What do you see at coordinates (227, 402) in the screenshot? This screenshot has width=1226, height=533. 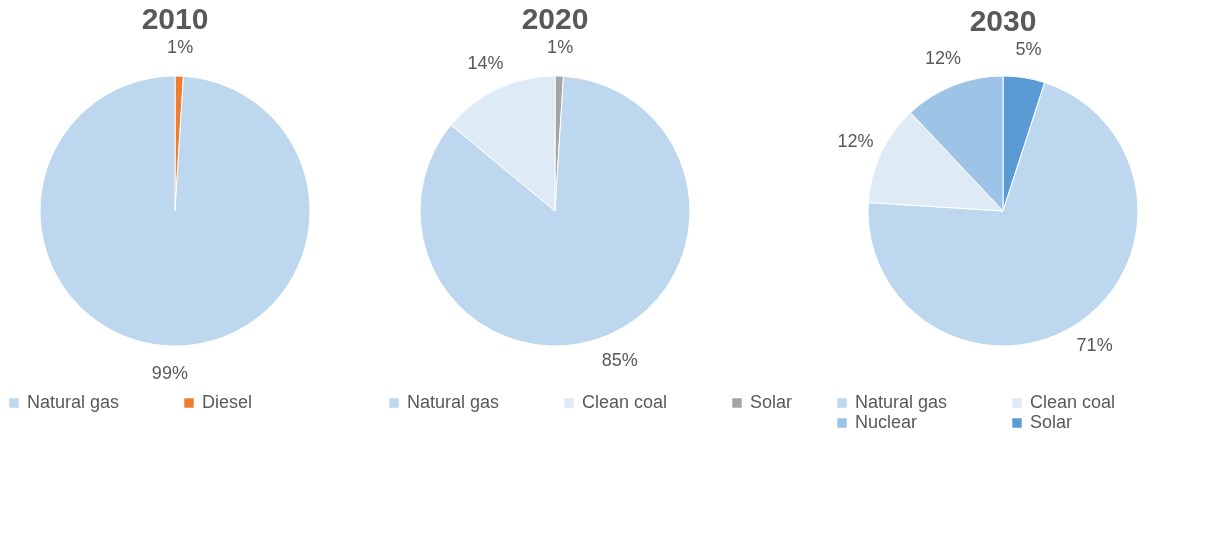 I see `legend-label: Diesel` at bounding box center [227, 402].